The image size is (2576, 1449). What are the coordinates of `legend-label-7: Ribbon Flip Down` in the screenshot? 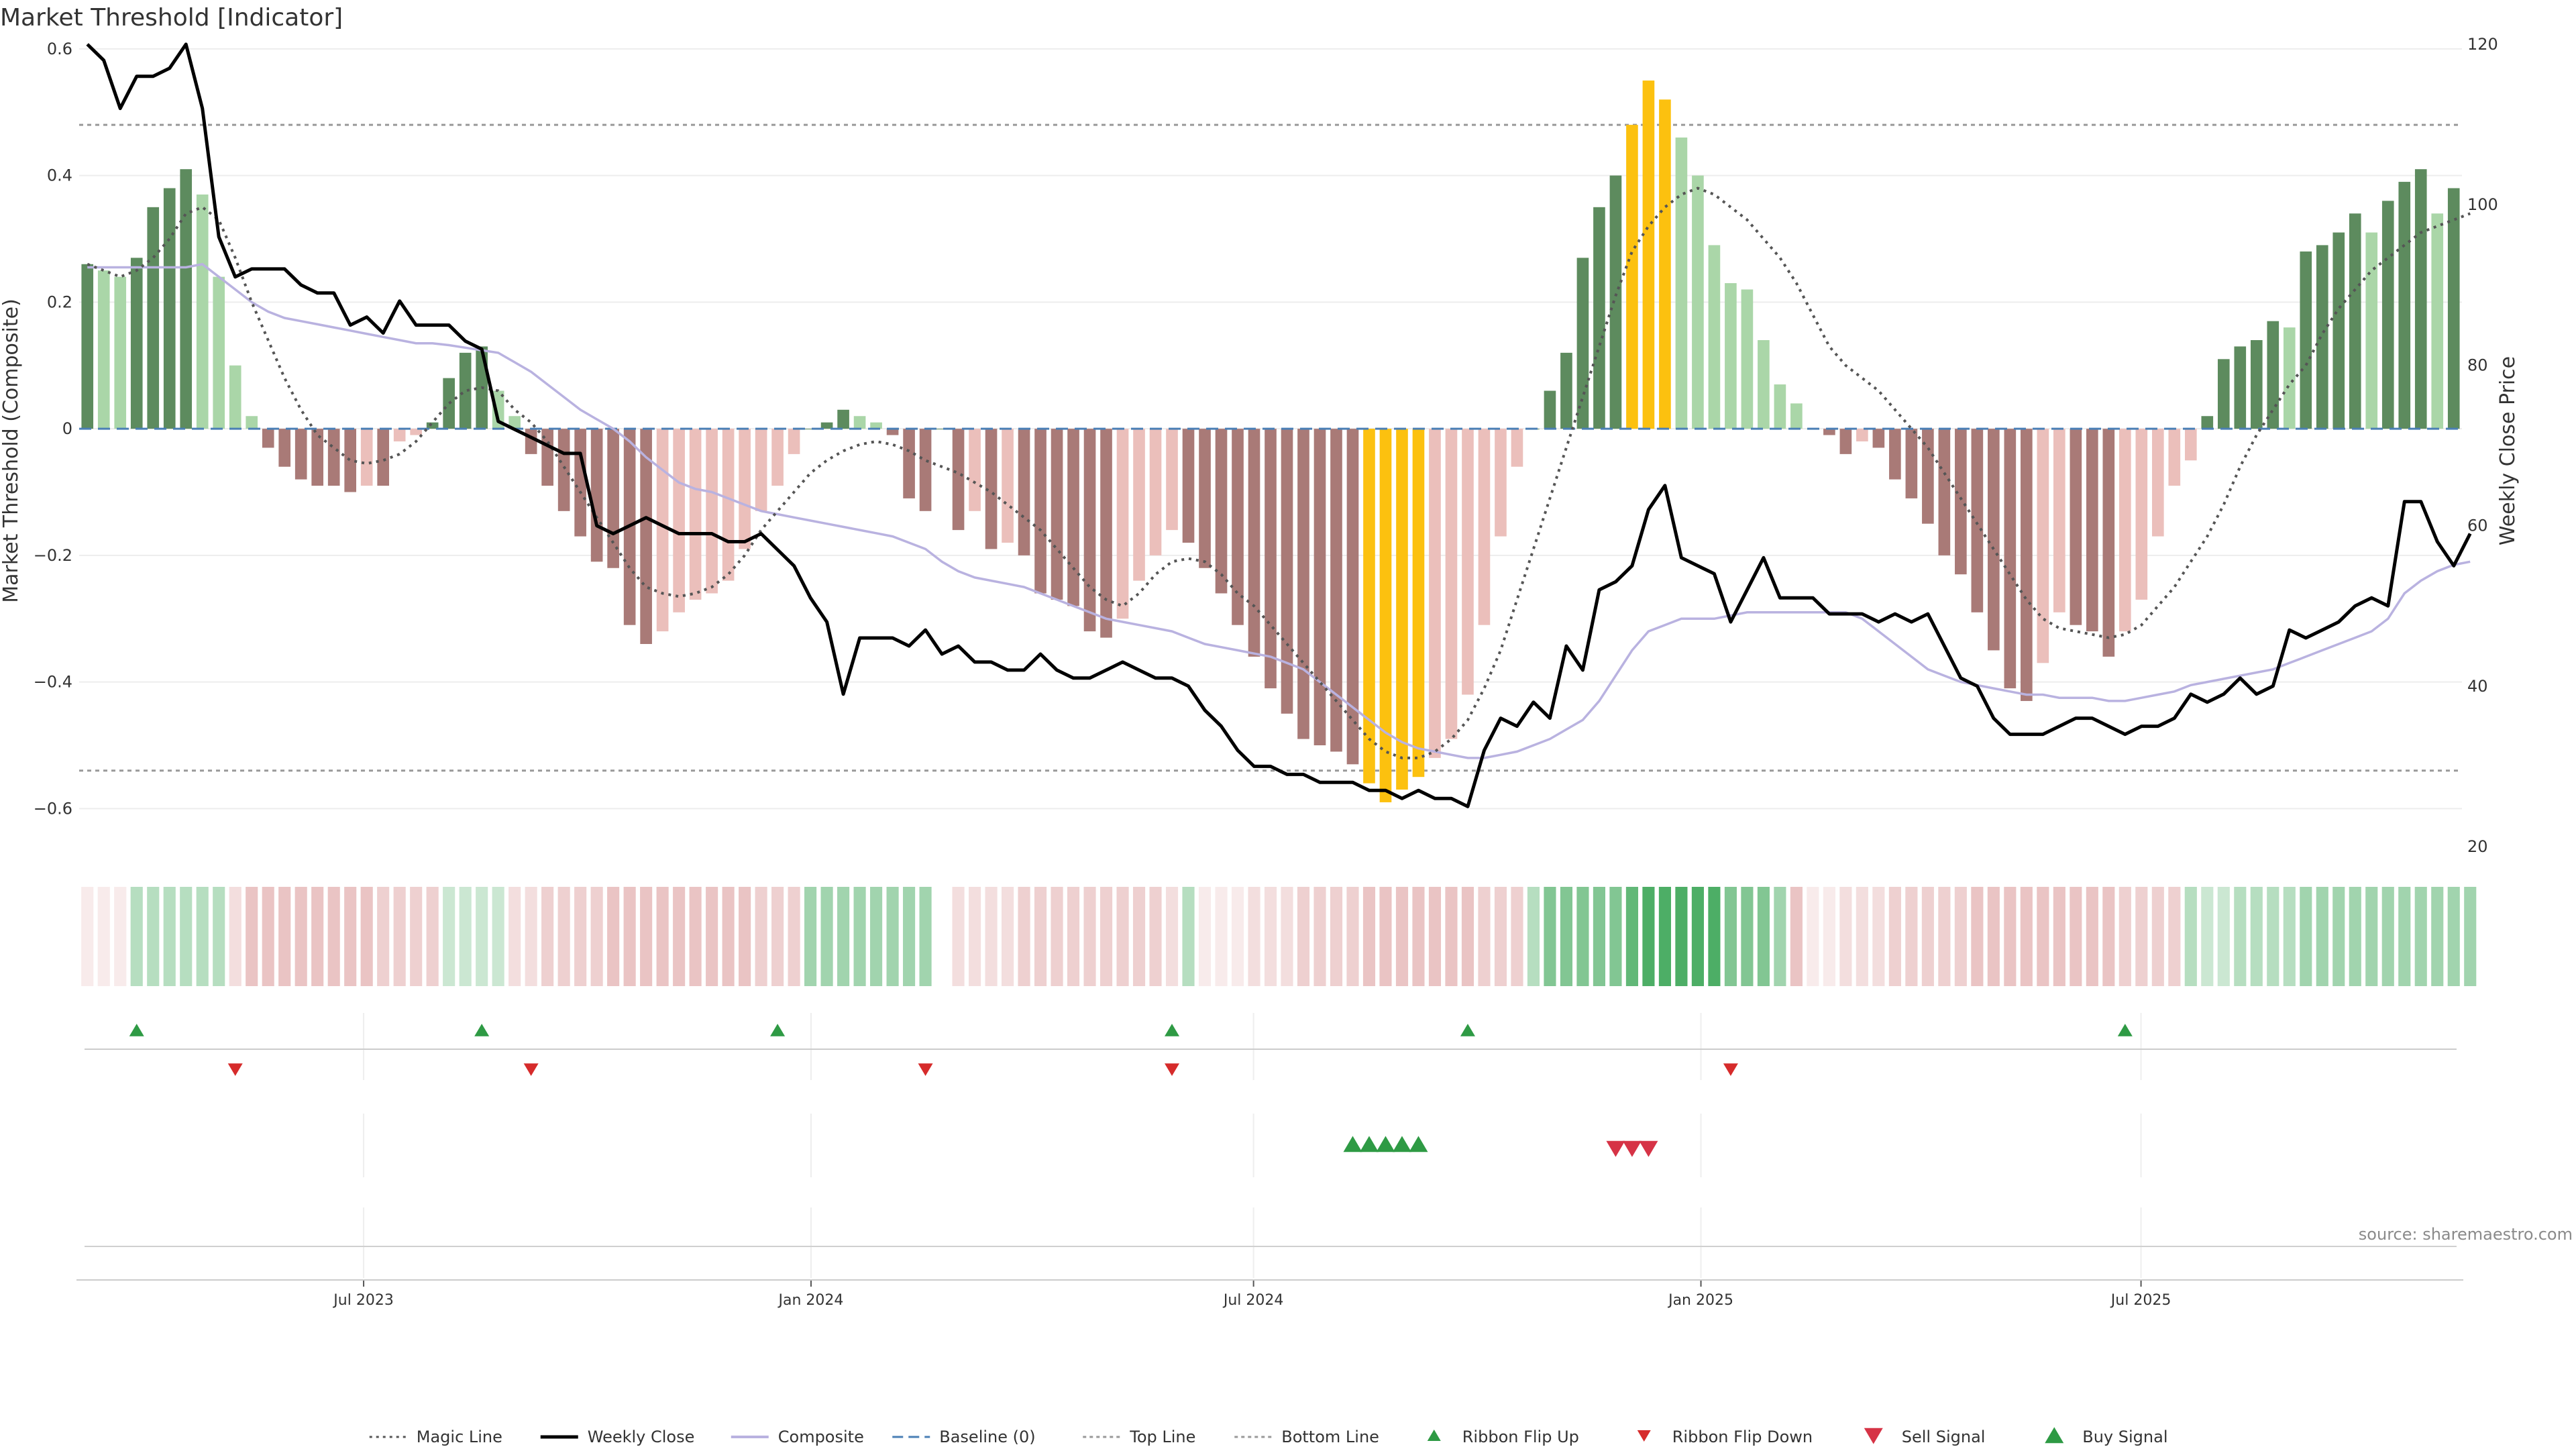 It's located at (1742, 1437).